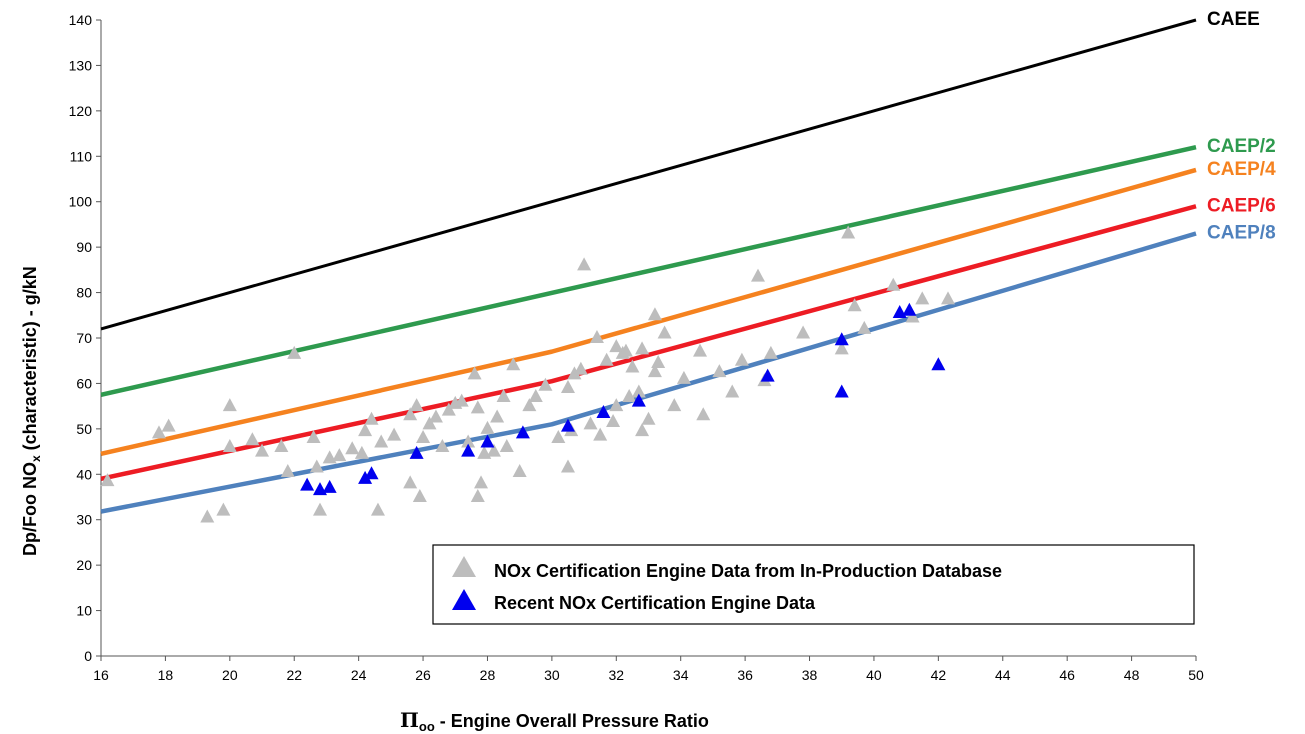  I want to click on legend-label-recent: Recent NOx Certification Engine Data, so click(655, 603).